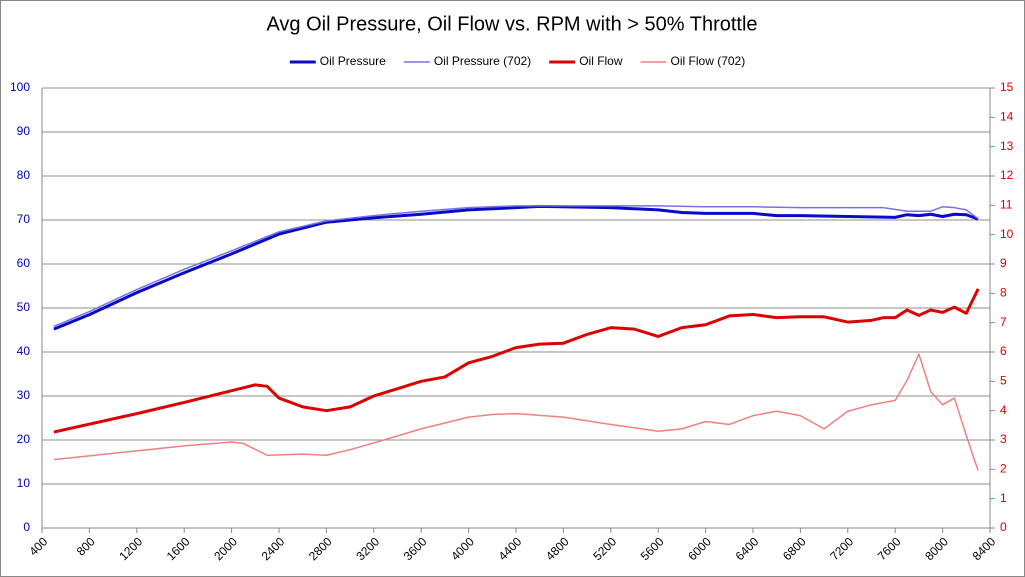  What do you see at coordinates (1007, 175) in the screenshot?
I see `y2-tick-label: 12` at bounding box center [1007, 175].